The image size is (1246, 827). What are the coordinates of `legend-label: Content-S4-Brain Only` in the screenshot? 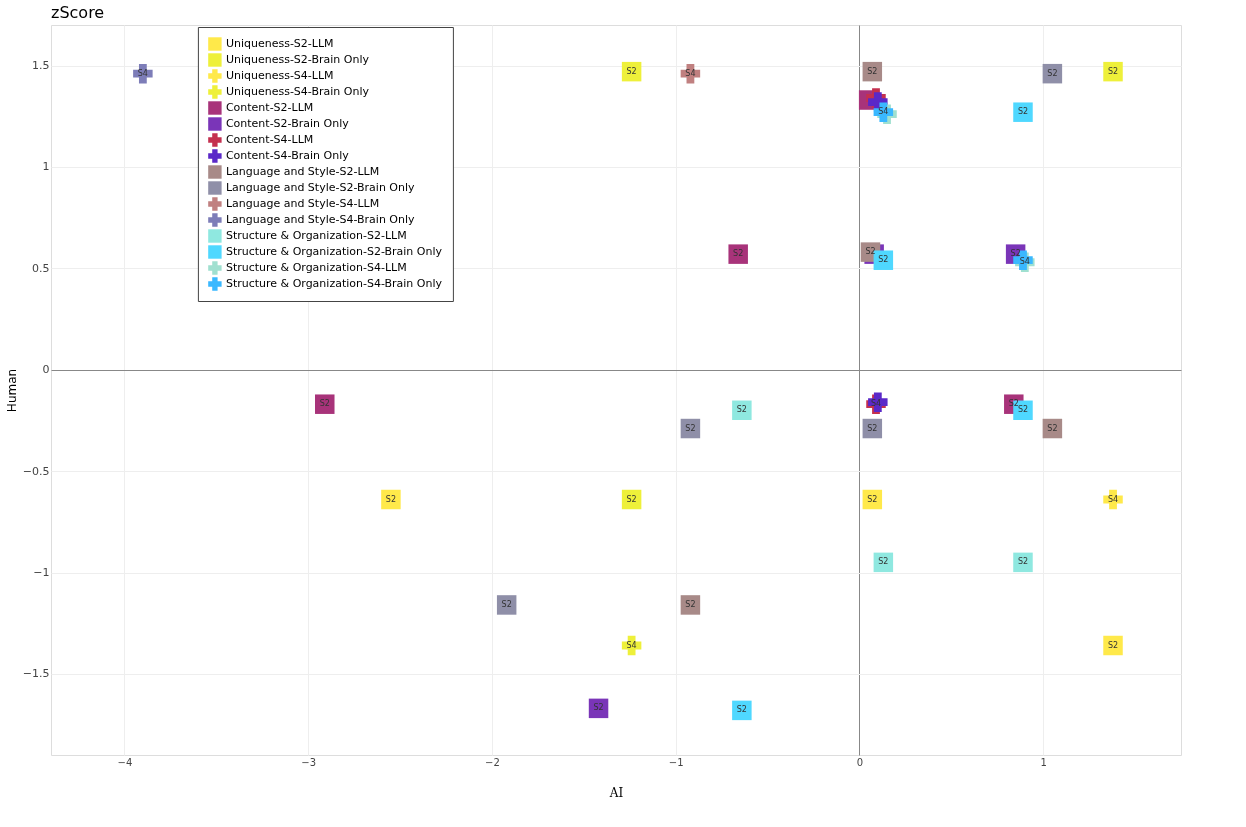 It's located at (287, 155).